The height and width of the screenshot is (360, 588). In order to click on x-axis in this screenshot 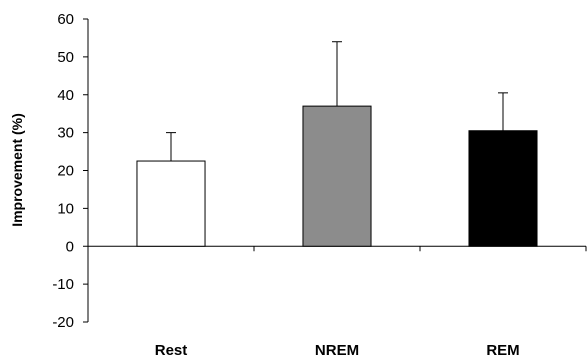, I will do `click(337, 248)`.